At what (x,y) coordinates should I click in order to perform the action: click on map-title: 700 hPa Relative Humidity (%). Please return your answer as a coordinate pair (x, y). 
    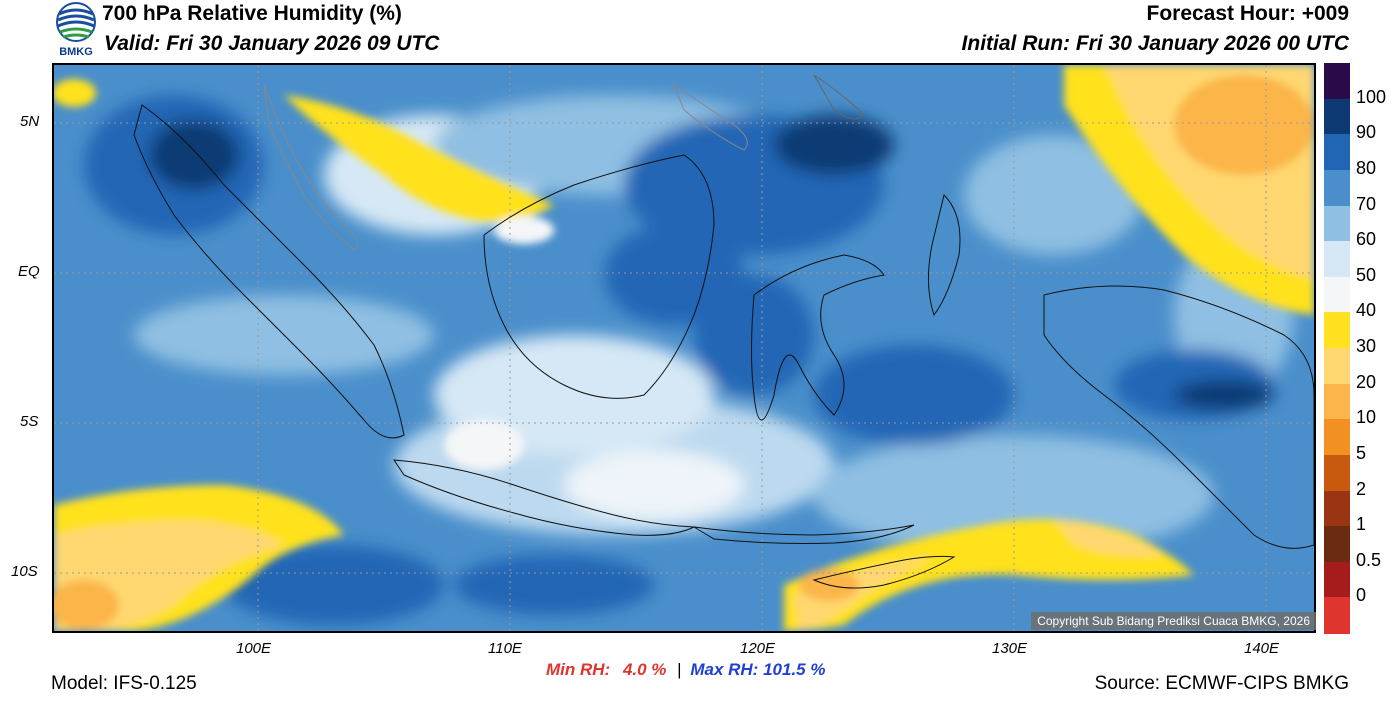
    Looking at the image, I should click on (252, 13).